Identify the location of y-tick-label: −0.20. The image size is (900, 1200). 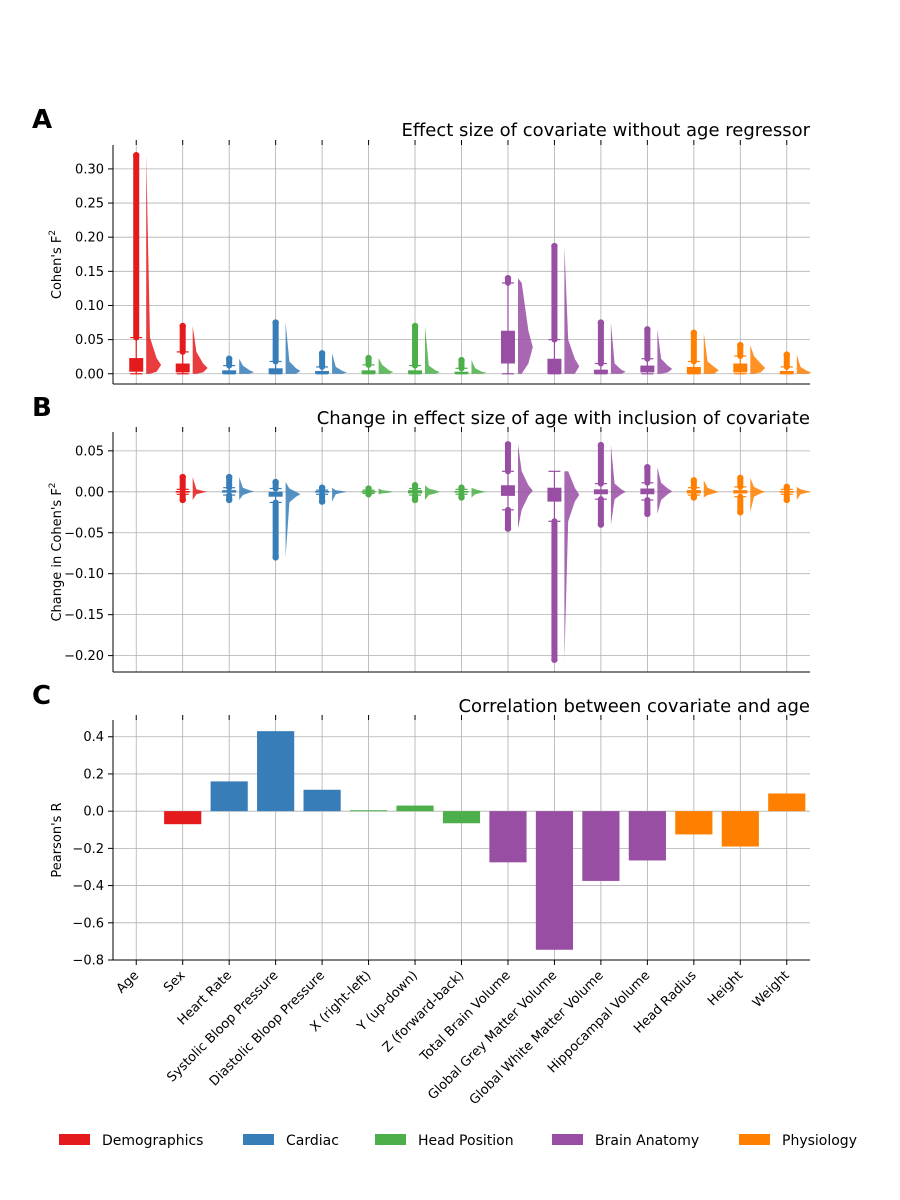
(84, 656).